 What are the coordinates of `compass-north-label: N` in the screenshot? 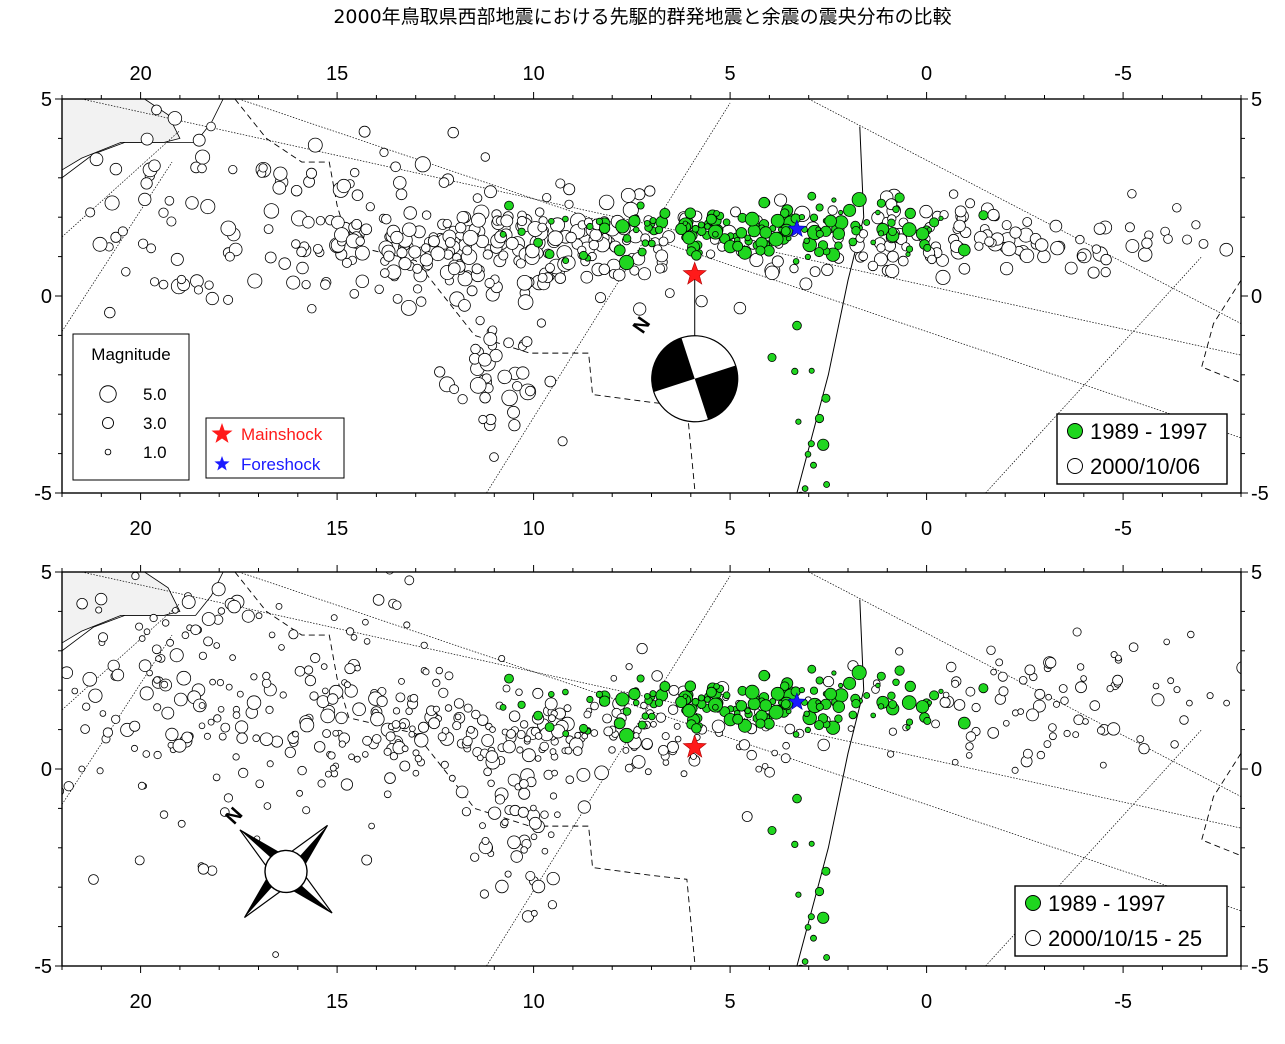 It's located at (234, 815).